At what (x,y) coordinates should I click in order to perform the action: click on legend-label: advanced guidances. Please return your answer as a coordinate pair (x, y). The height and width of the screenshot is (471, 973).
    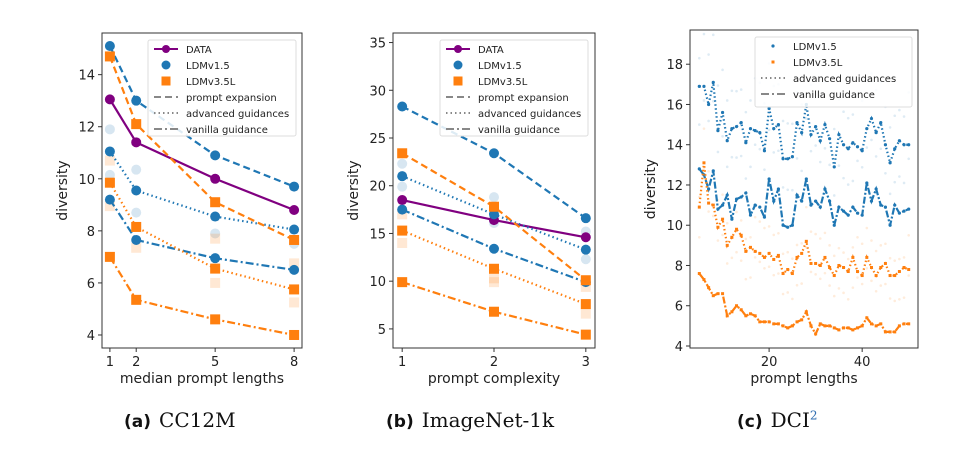
    Looking at the image, I should click on (844, 79).